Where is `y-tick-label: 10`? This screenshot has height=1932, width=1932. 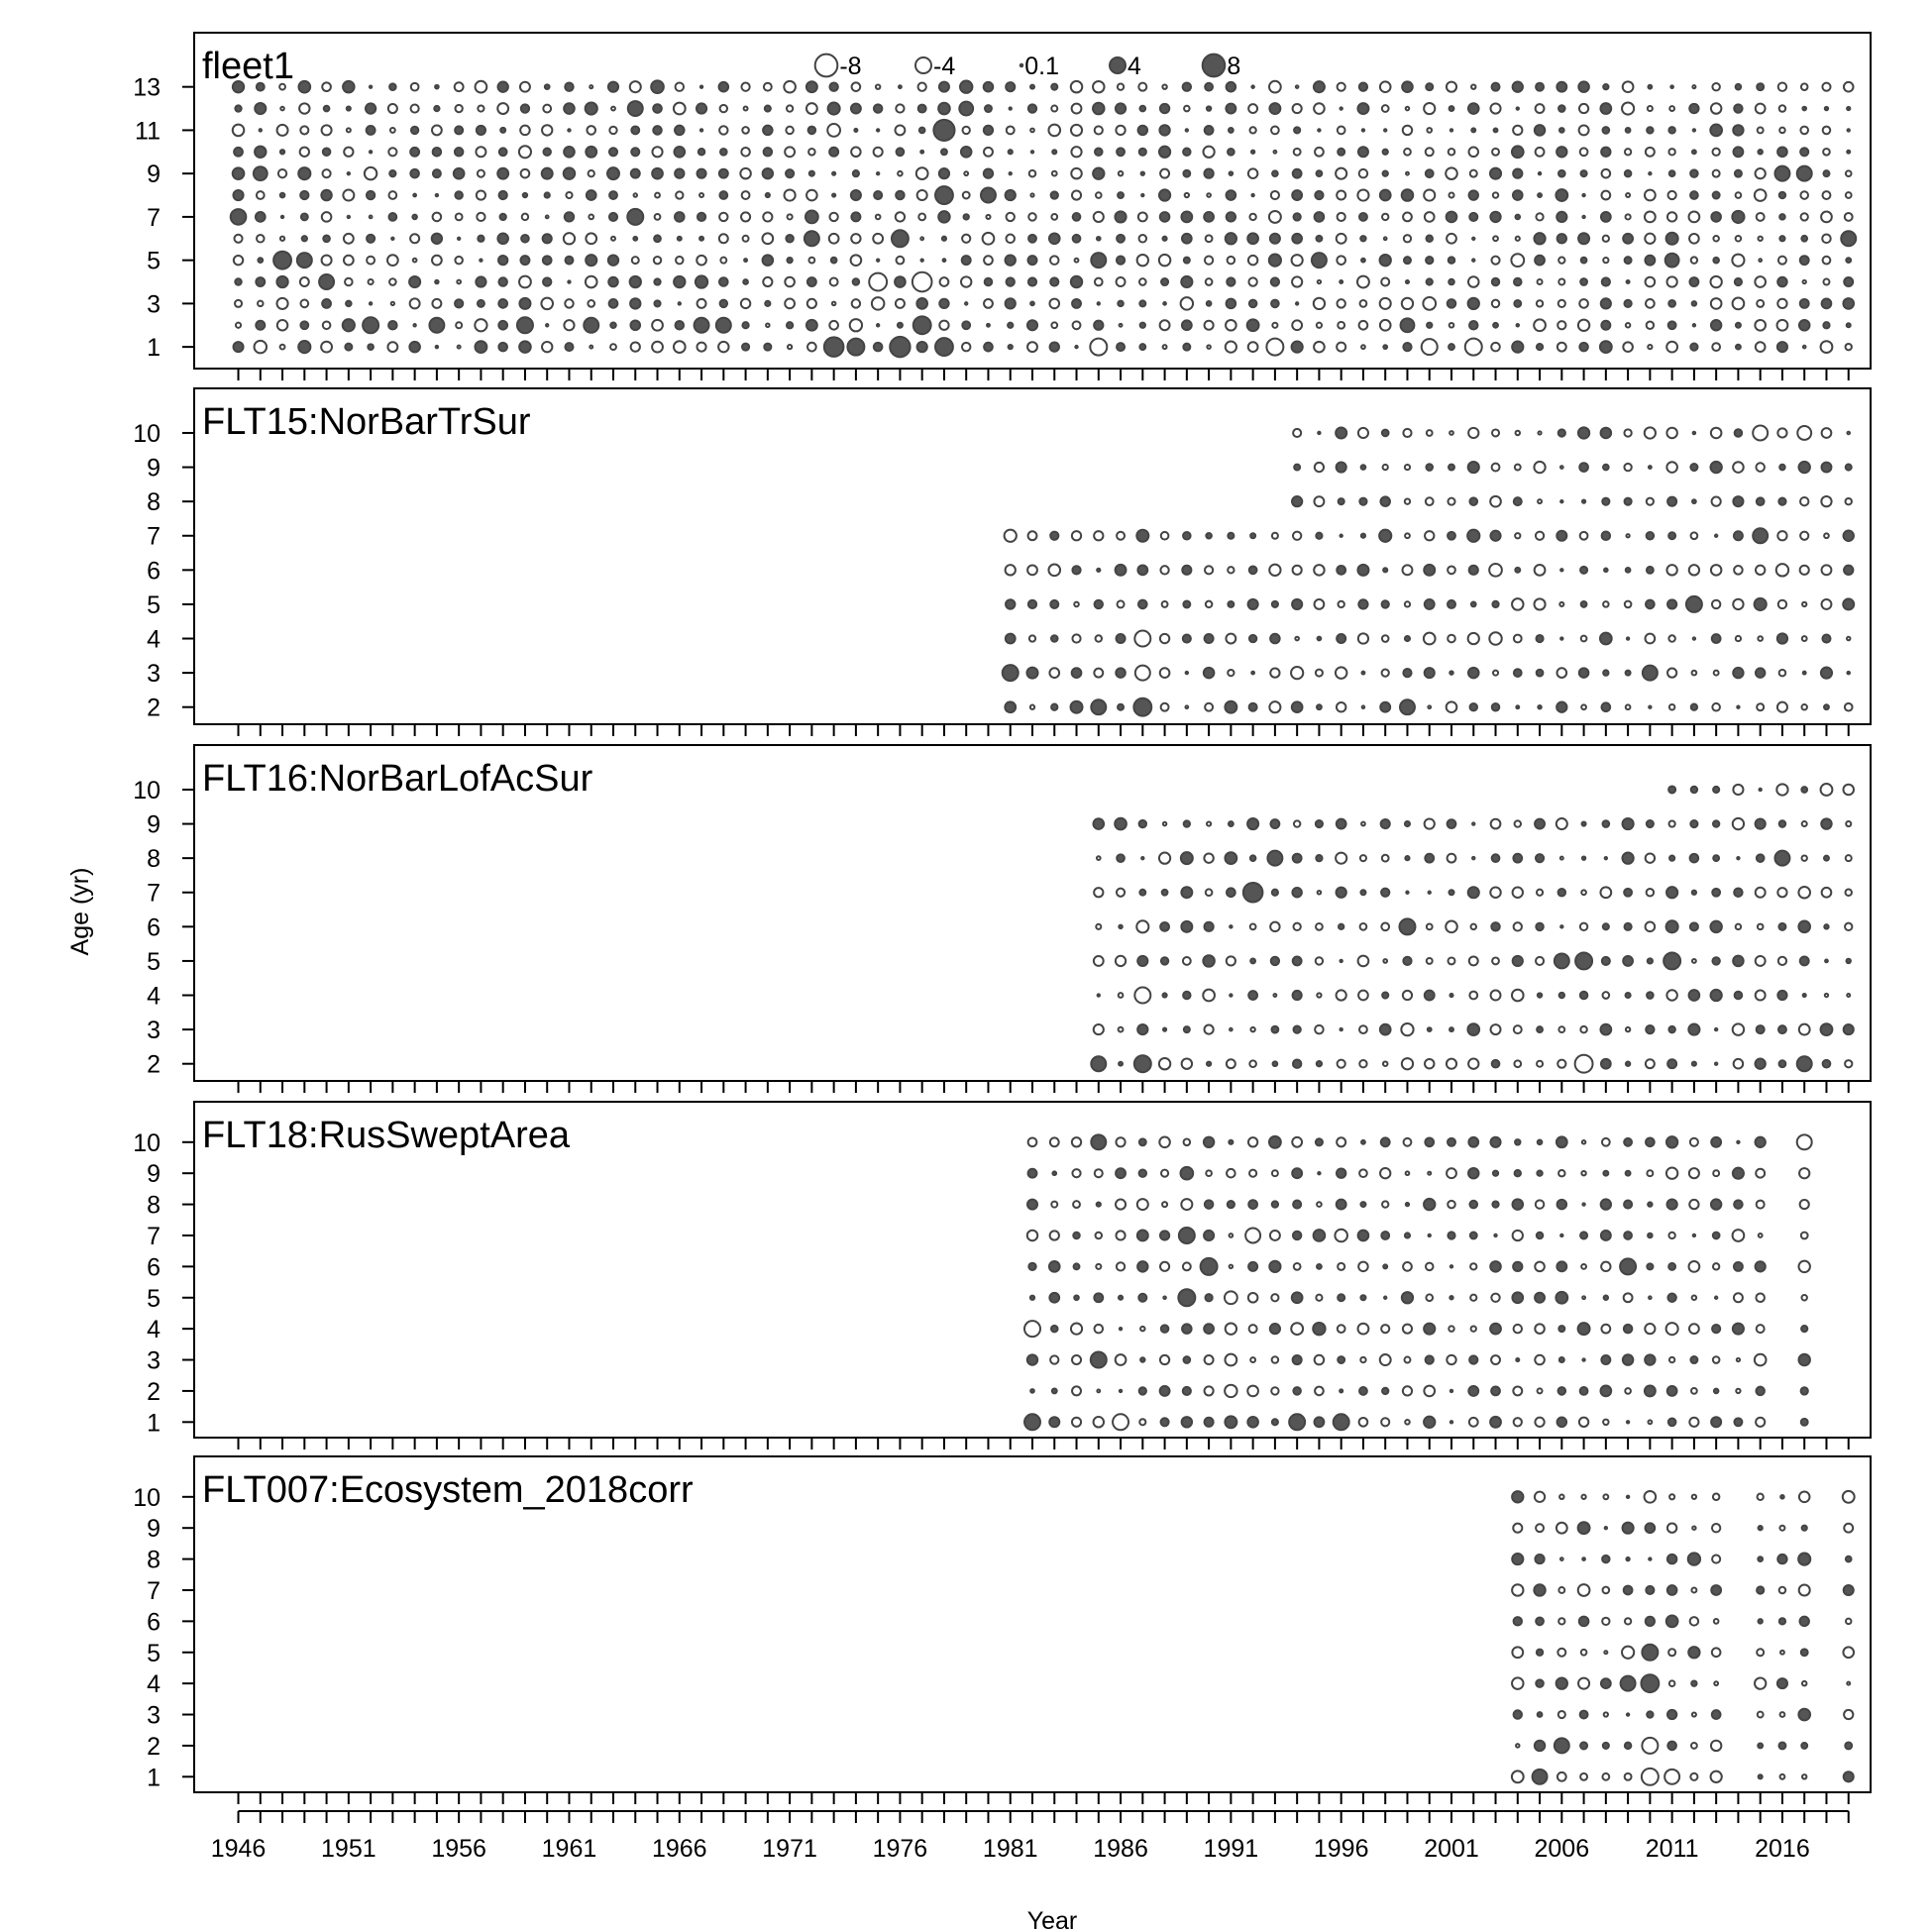
y-tick-label: 10 is located at coordinates (147, 1498).